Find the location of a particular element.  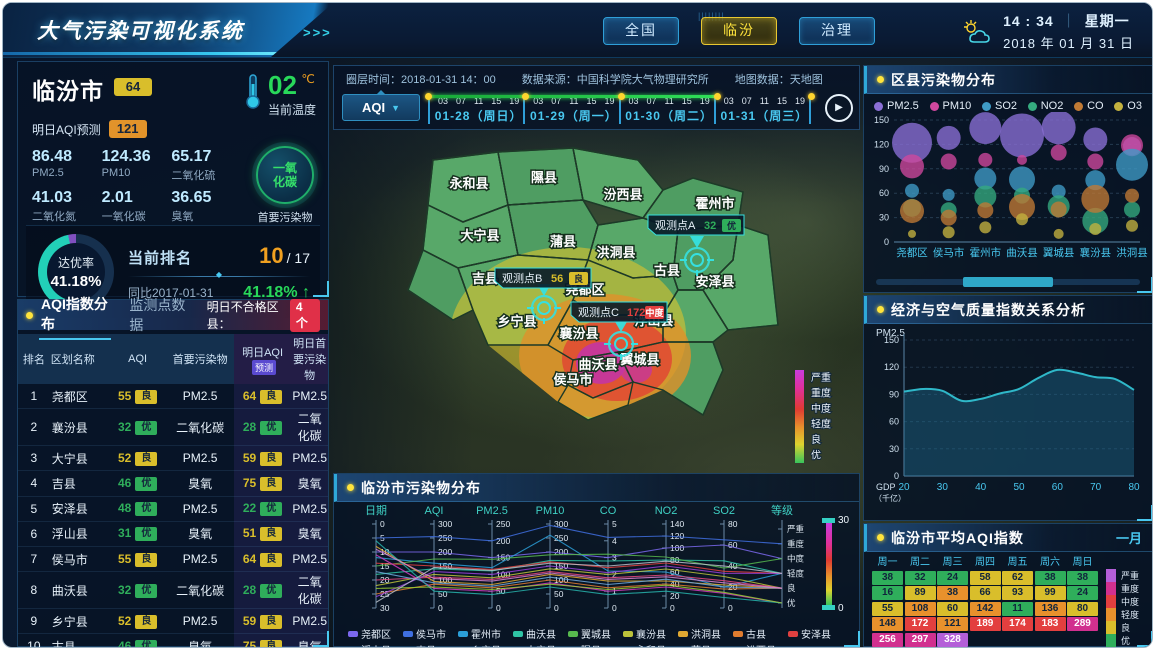

legend-item-侯马市: 侯马市 is located at coordinates (430, 633).